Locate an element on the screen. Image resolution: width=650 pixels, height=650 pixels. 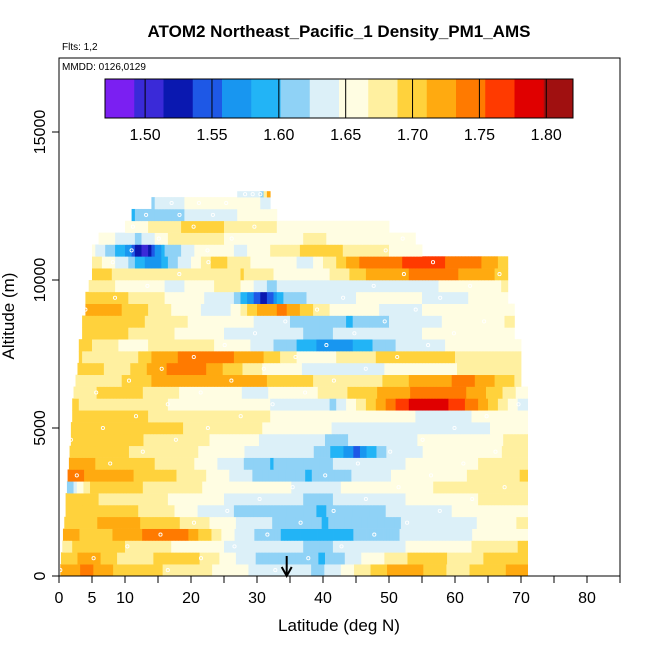
sample-point is located at coordinates (357, 463).